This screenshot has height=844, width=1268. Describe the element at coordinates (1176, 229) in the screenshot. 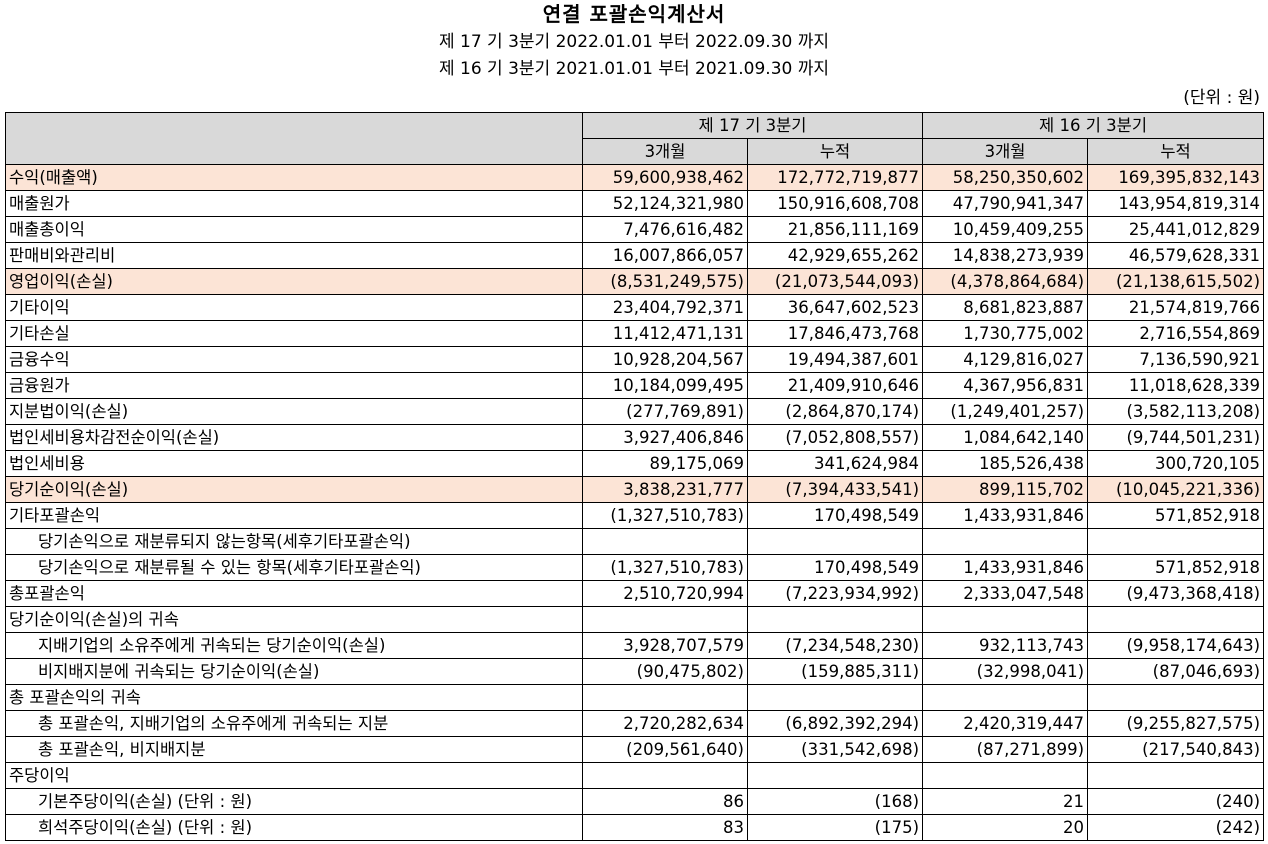

I see `value-prior-cum: 25,441,012,829` at that location.